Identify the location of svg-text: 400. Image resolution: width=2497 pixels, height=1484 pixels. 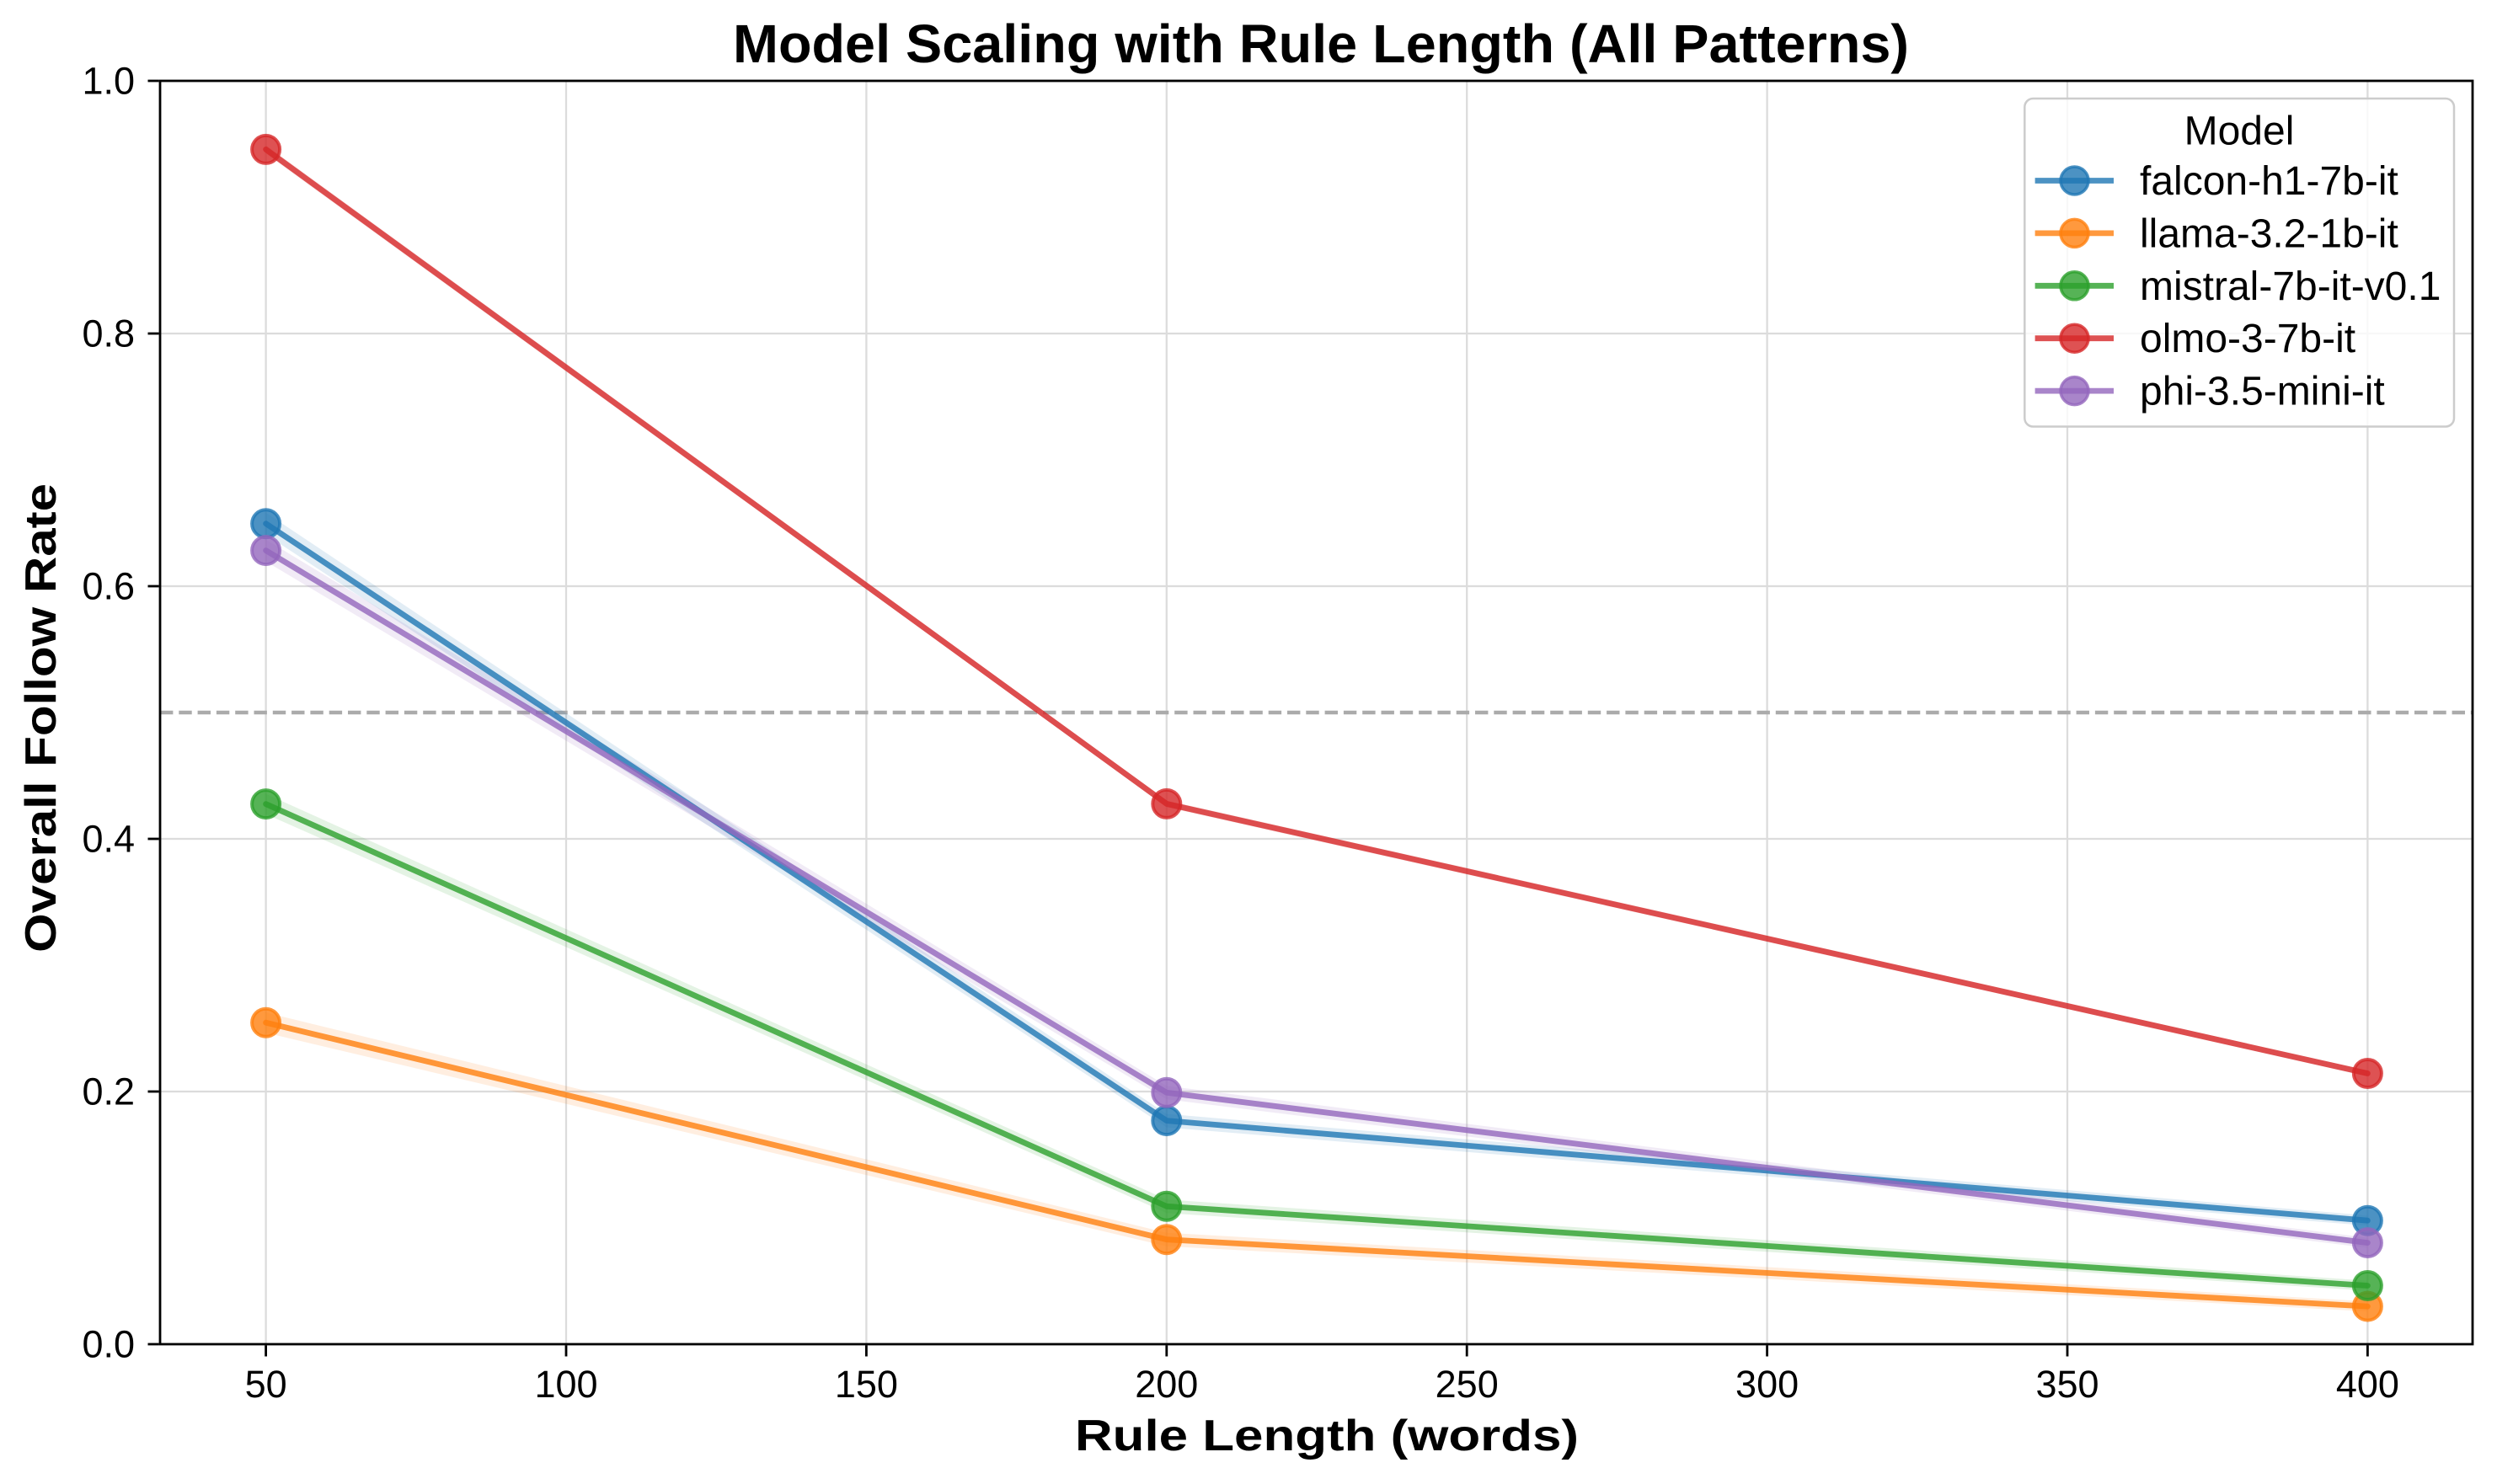
(2367, 1385).